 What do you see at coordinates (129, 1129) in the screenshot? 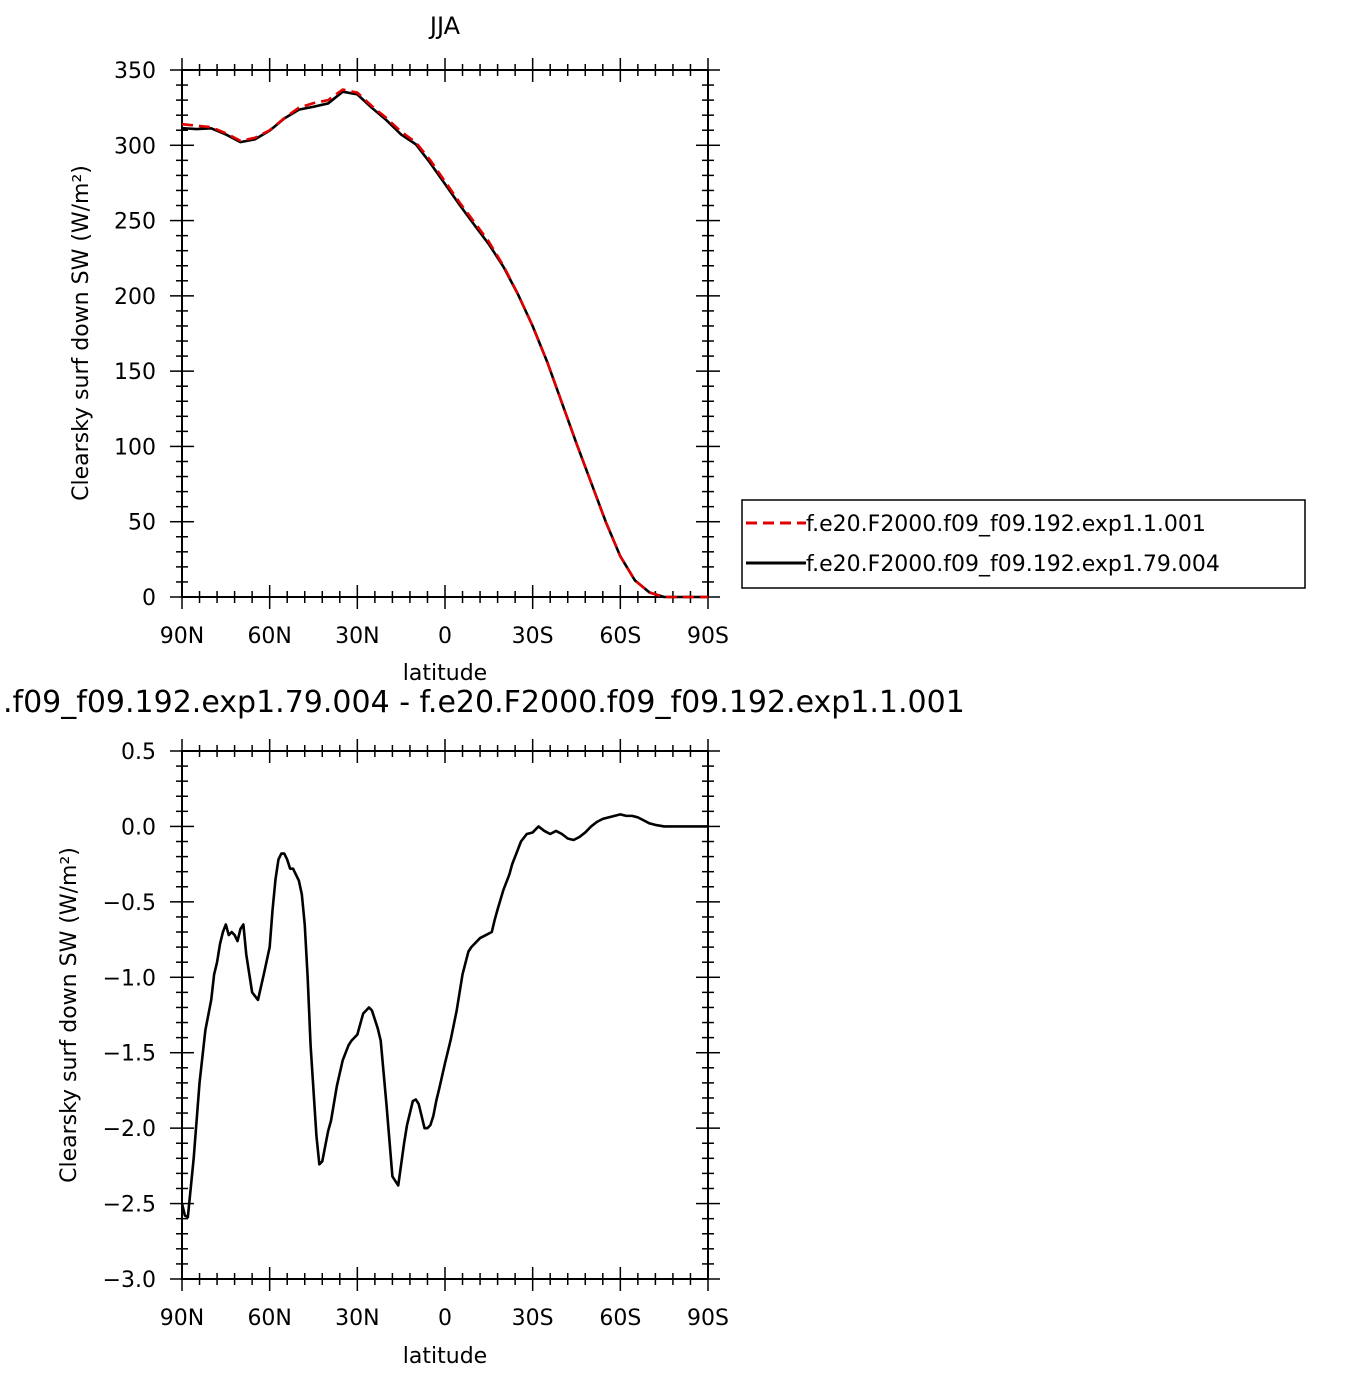
I see `y-tick-label: −2.0` at bounding box center [129, 1129].